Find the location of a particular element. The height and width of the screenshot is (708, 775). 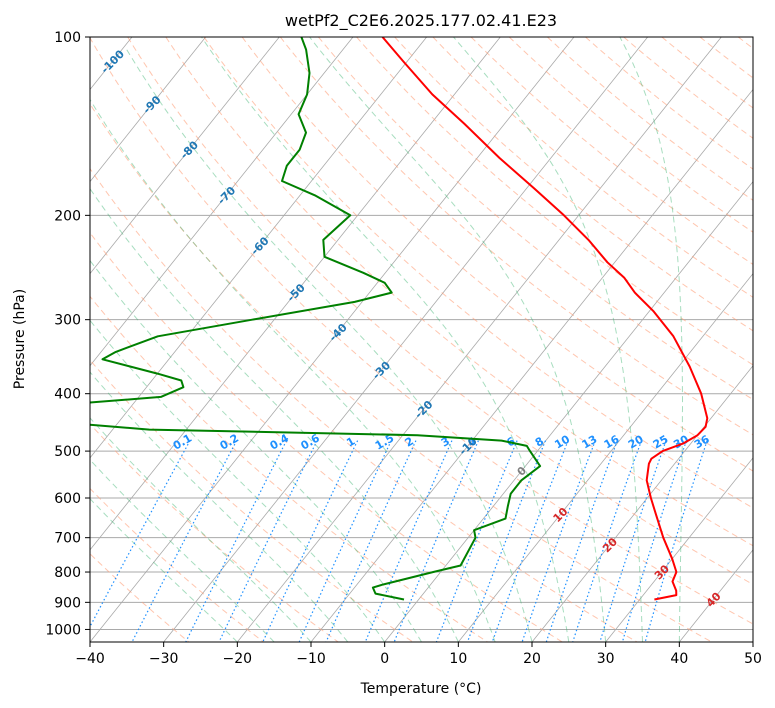

x-tick-label: 20 is located at coordinates (532, 659).